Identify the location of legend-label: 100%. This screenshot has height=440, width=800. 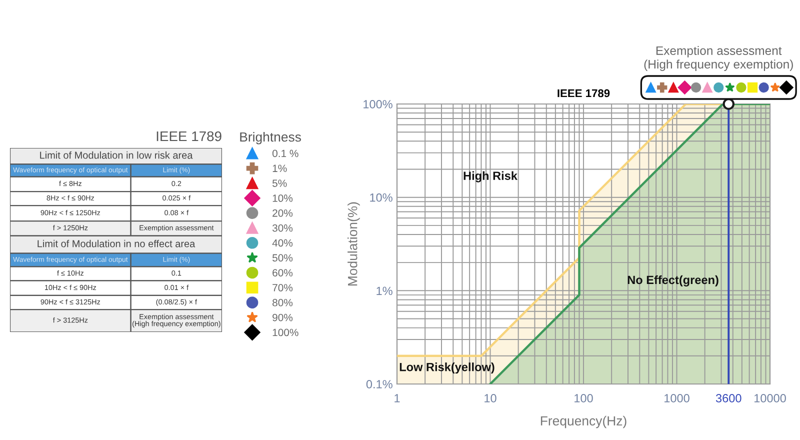
(285, 332).